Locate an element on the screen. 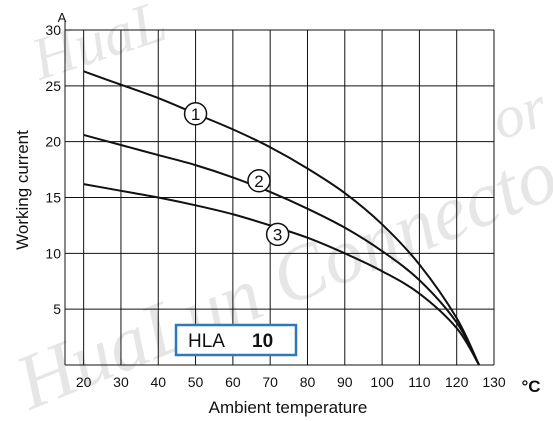 Image resolution: width=553 pixels, height=421 pixels. y-tick-label: 10 is located at coordinates (53, 253).